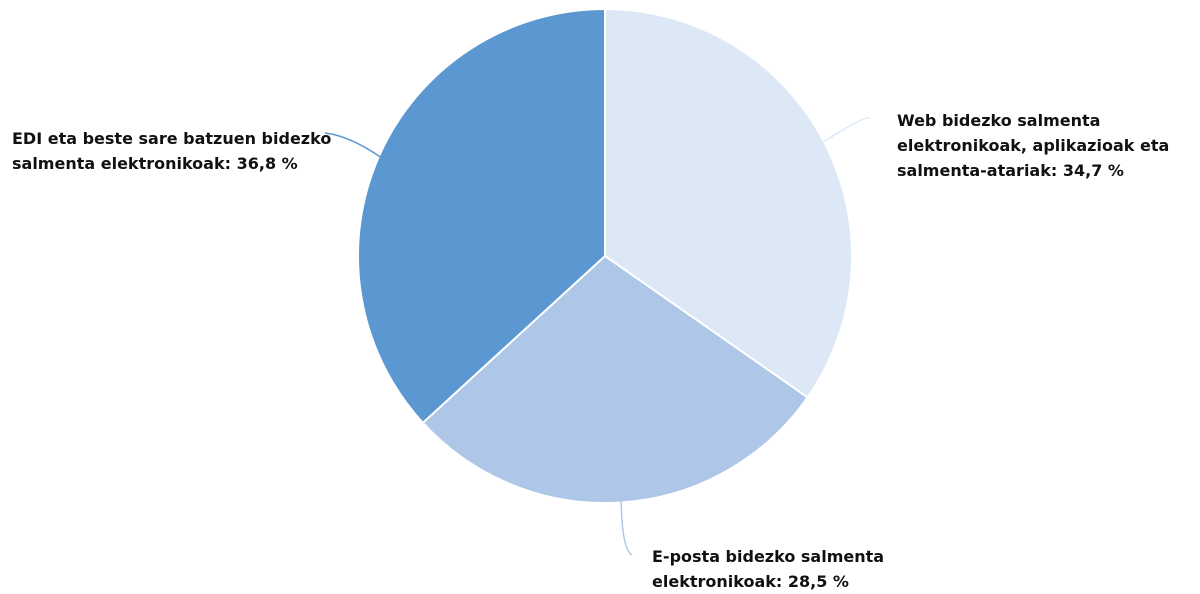 The height and width of the screenshot is (594, 1200). I want to click on value-label: 34,7 %, so click(1093, 170).